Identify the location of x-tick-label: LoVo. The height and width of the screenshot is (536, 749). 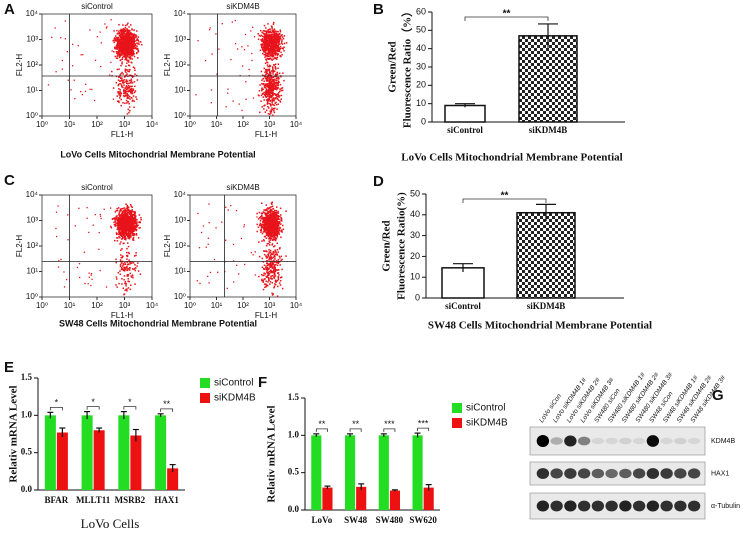
(322, 520).